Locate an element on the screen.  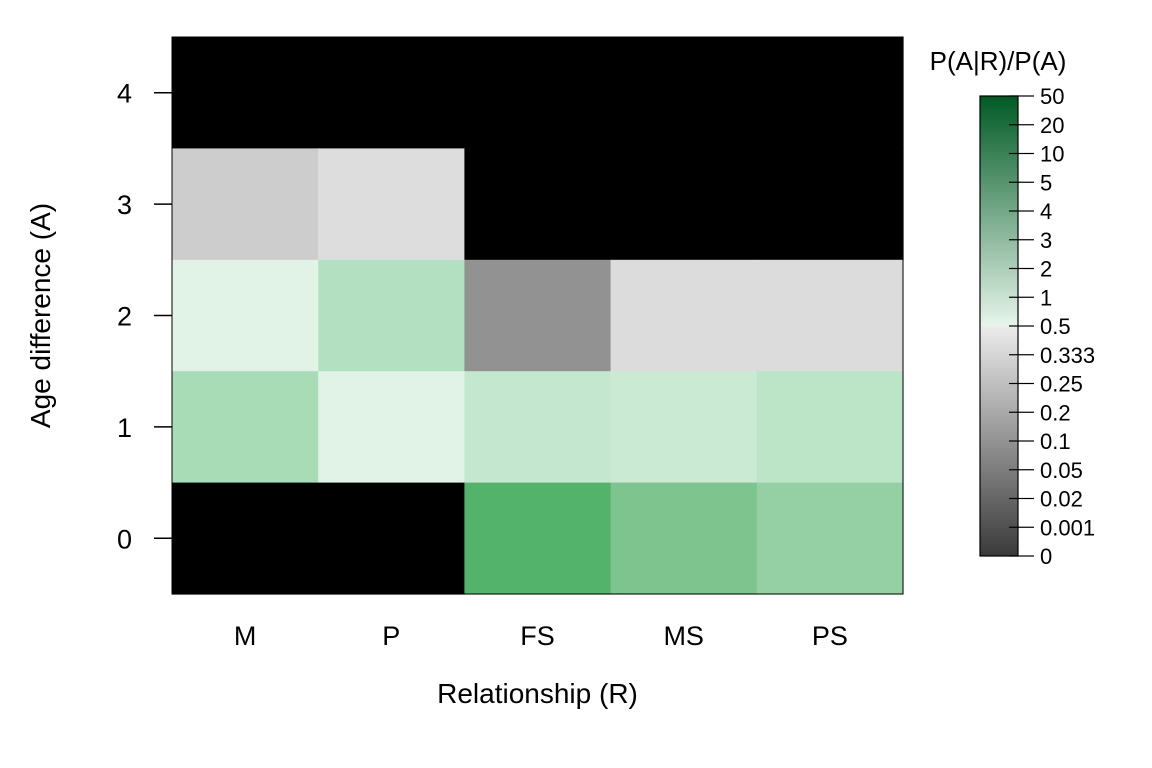
x-tick-label-PS: PS is located at coordinates (830, 636).